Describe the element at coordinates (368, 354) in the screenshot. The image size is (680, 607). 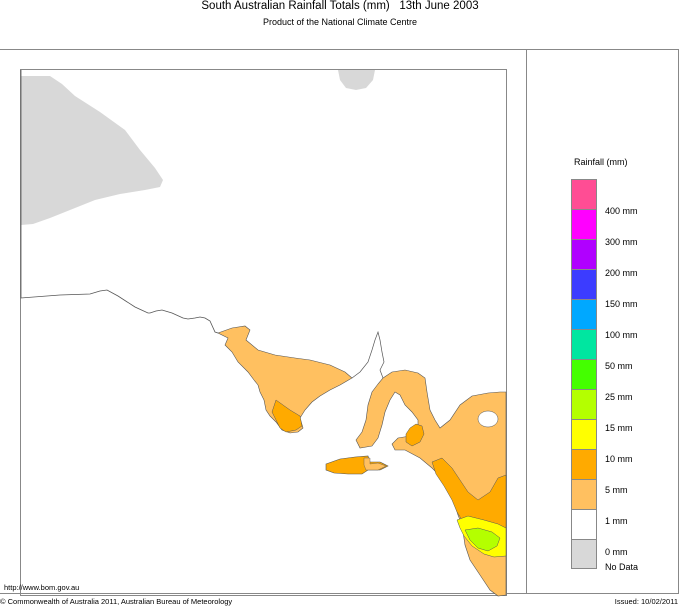
I see `coastline-gulf` at that location.